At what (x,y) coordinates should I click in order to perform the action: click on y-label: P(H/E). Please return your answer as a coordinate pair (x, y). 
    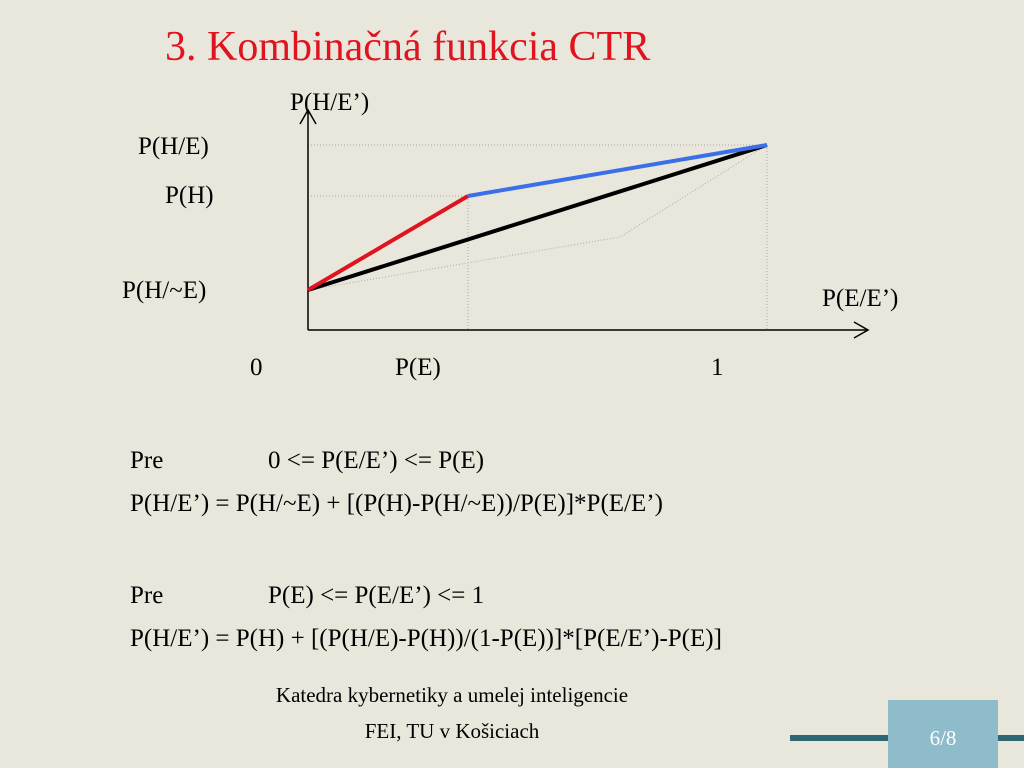
    Looking at the image, I should click on (173, 146).